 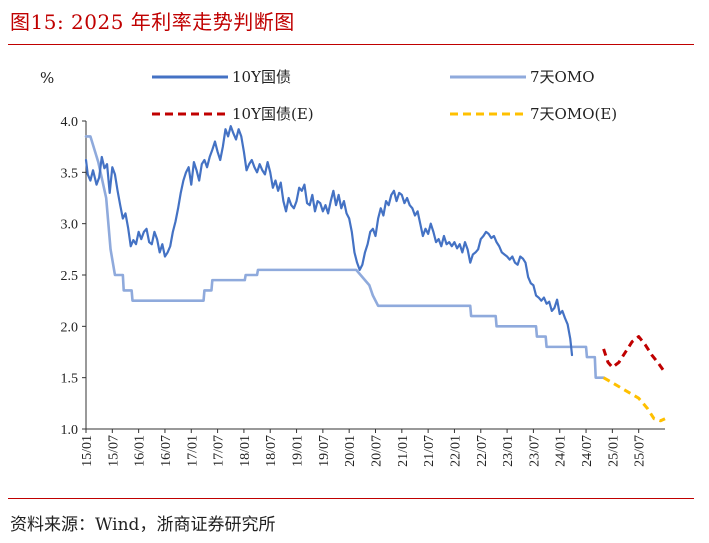 What do you see at coordinates (70, 276) in the screenshot?
I see `y-tick-label: 2.5` at bounding box center [70, 276].